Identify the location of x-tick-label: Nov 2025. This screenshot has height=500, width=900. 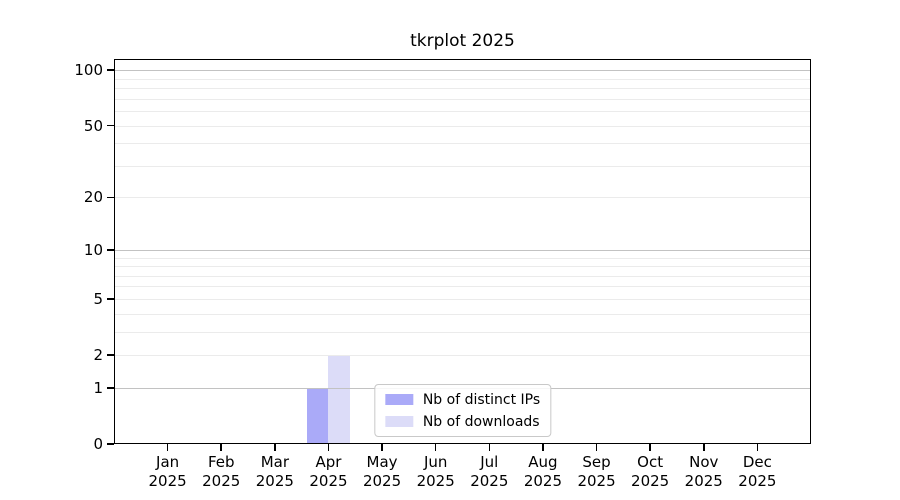
(703, 471).